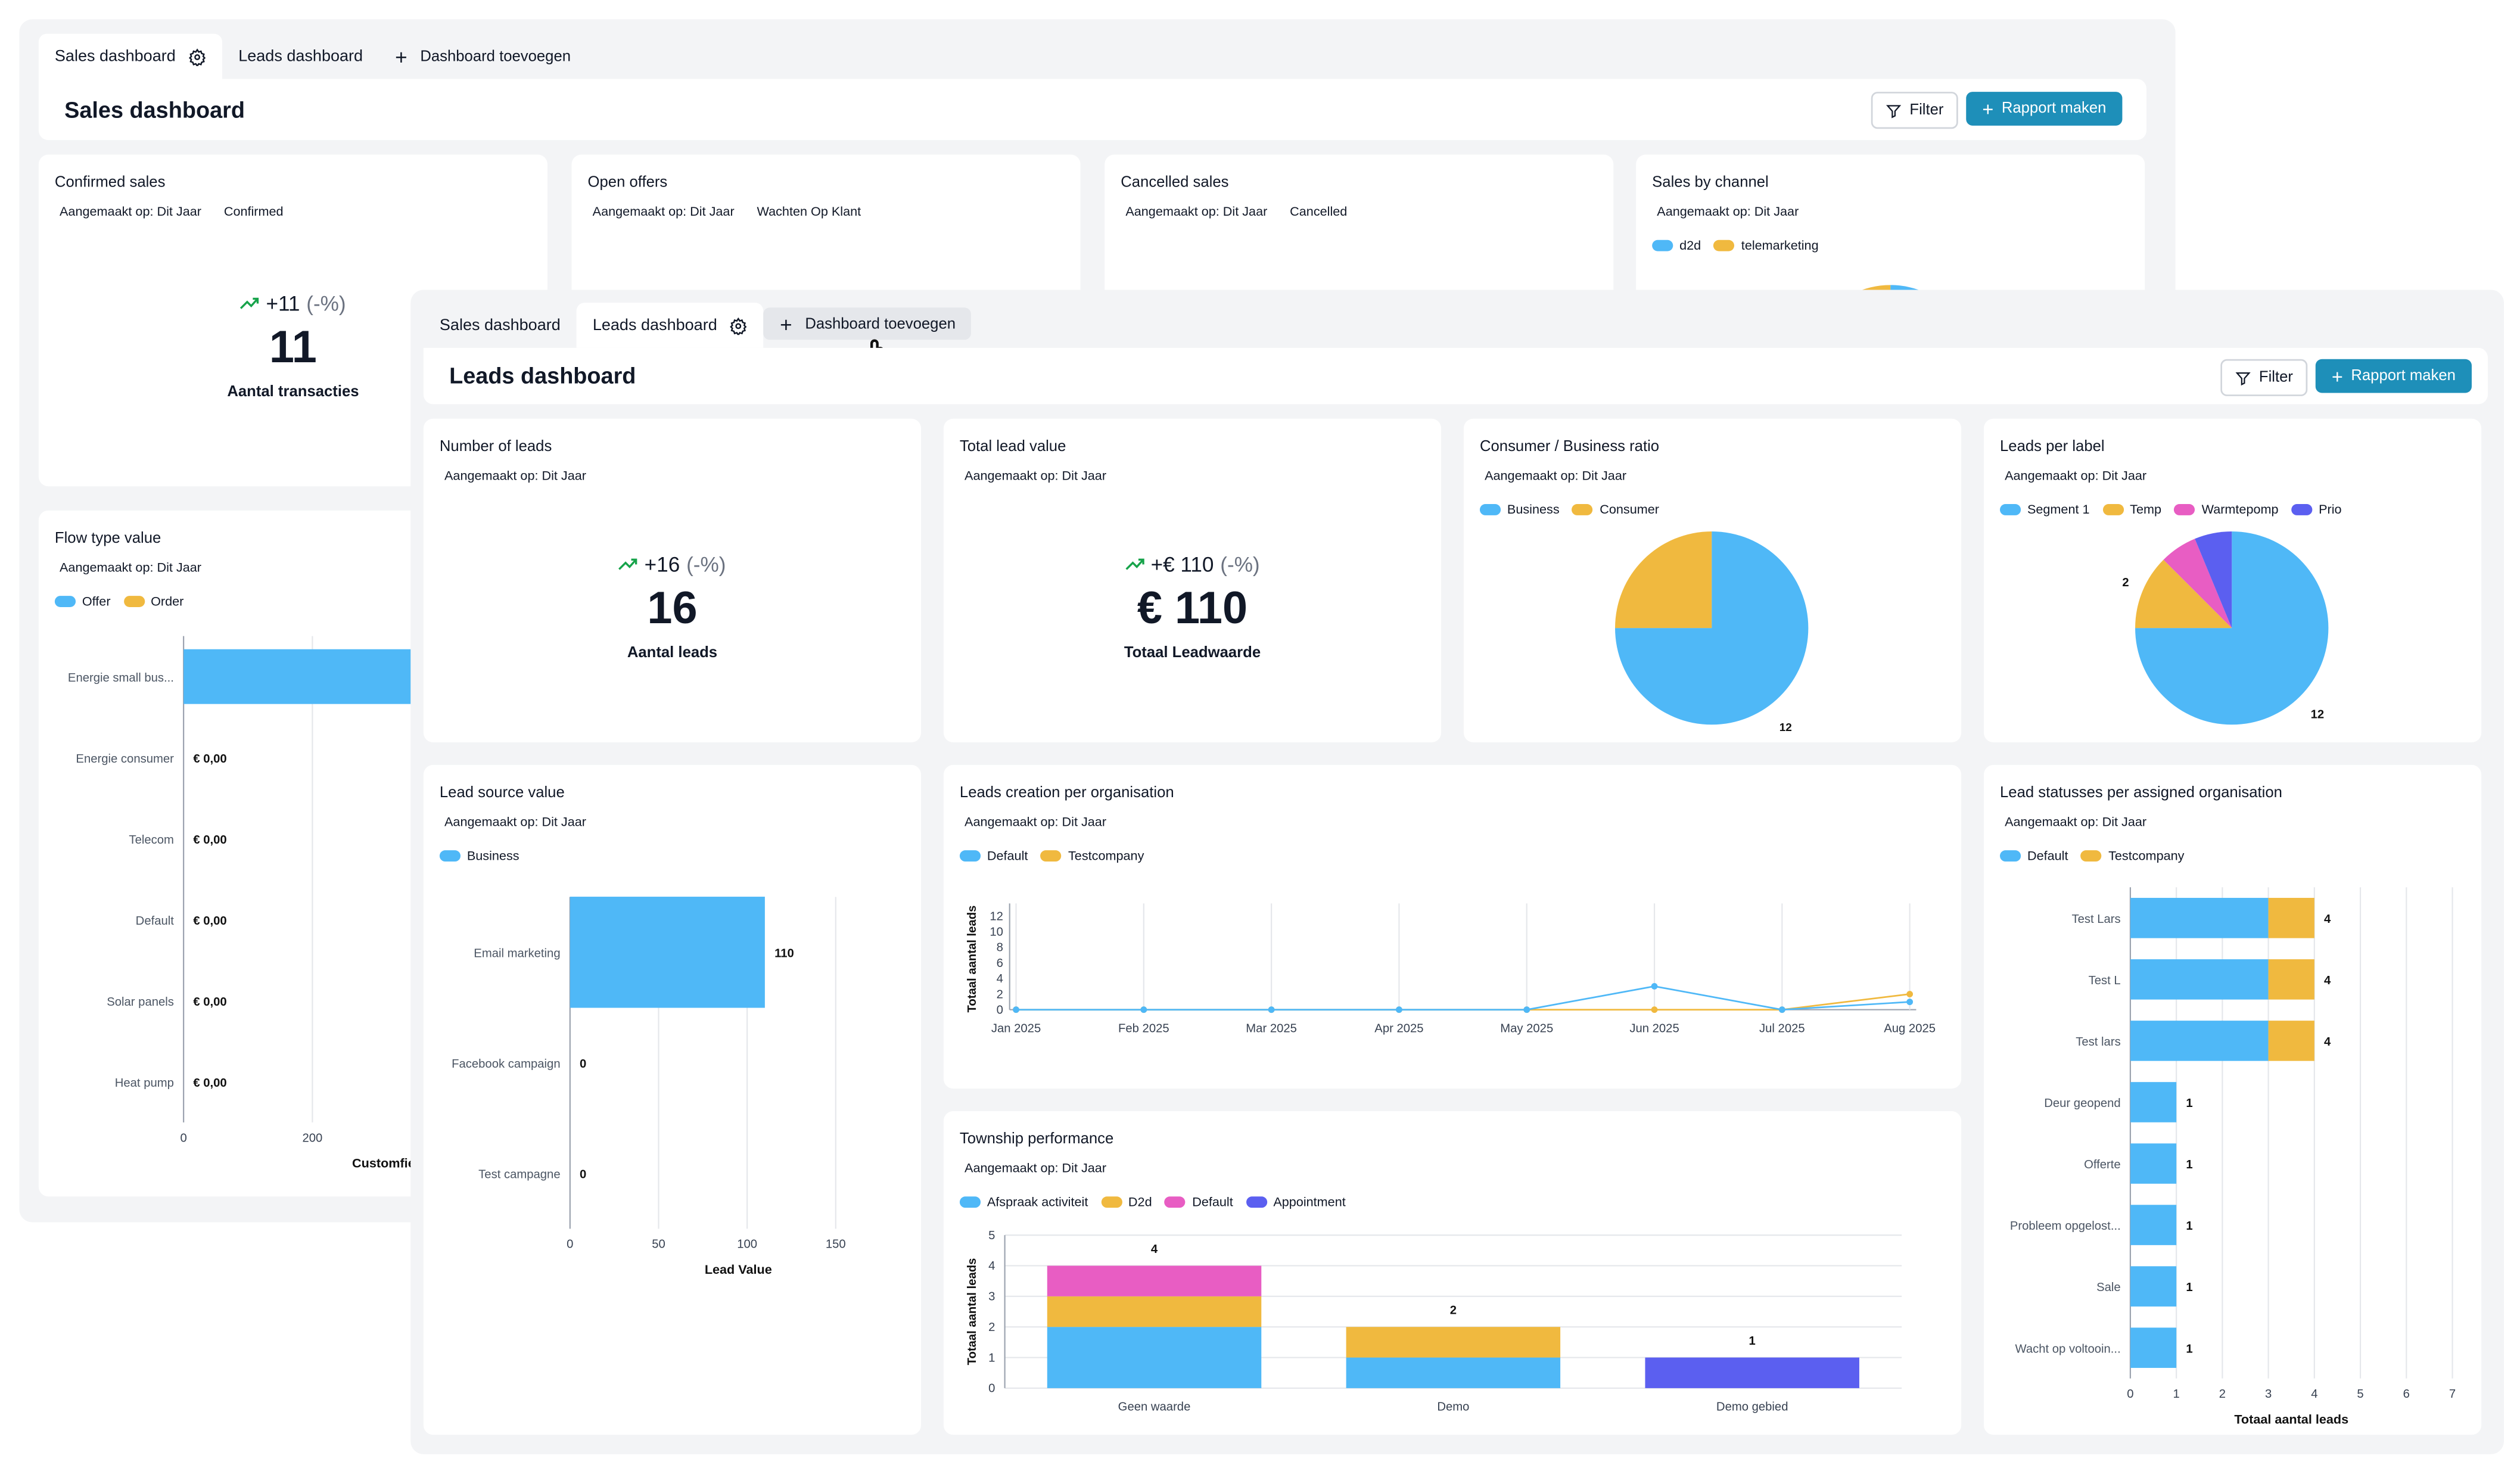  Describe the element at coordinates (293, 392) in the screenshot. I see `kpi-label: Aantal transacties` at that location.